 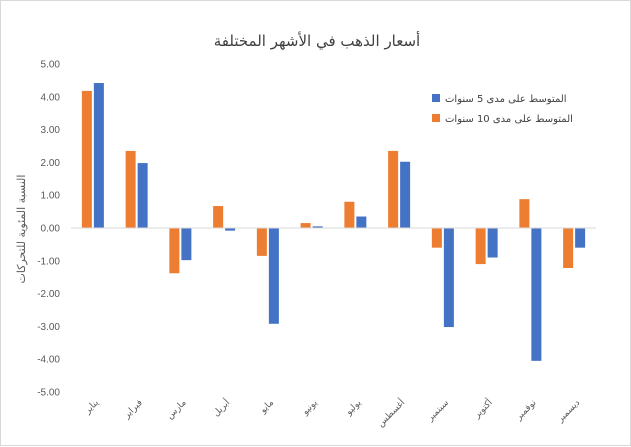 What do you see at coordinates (51, 97) in the screenshot?
I see `y-tick-label: 4.00` at bounding box center [51, 97].